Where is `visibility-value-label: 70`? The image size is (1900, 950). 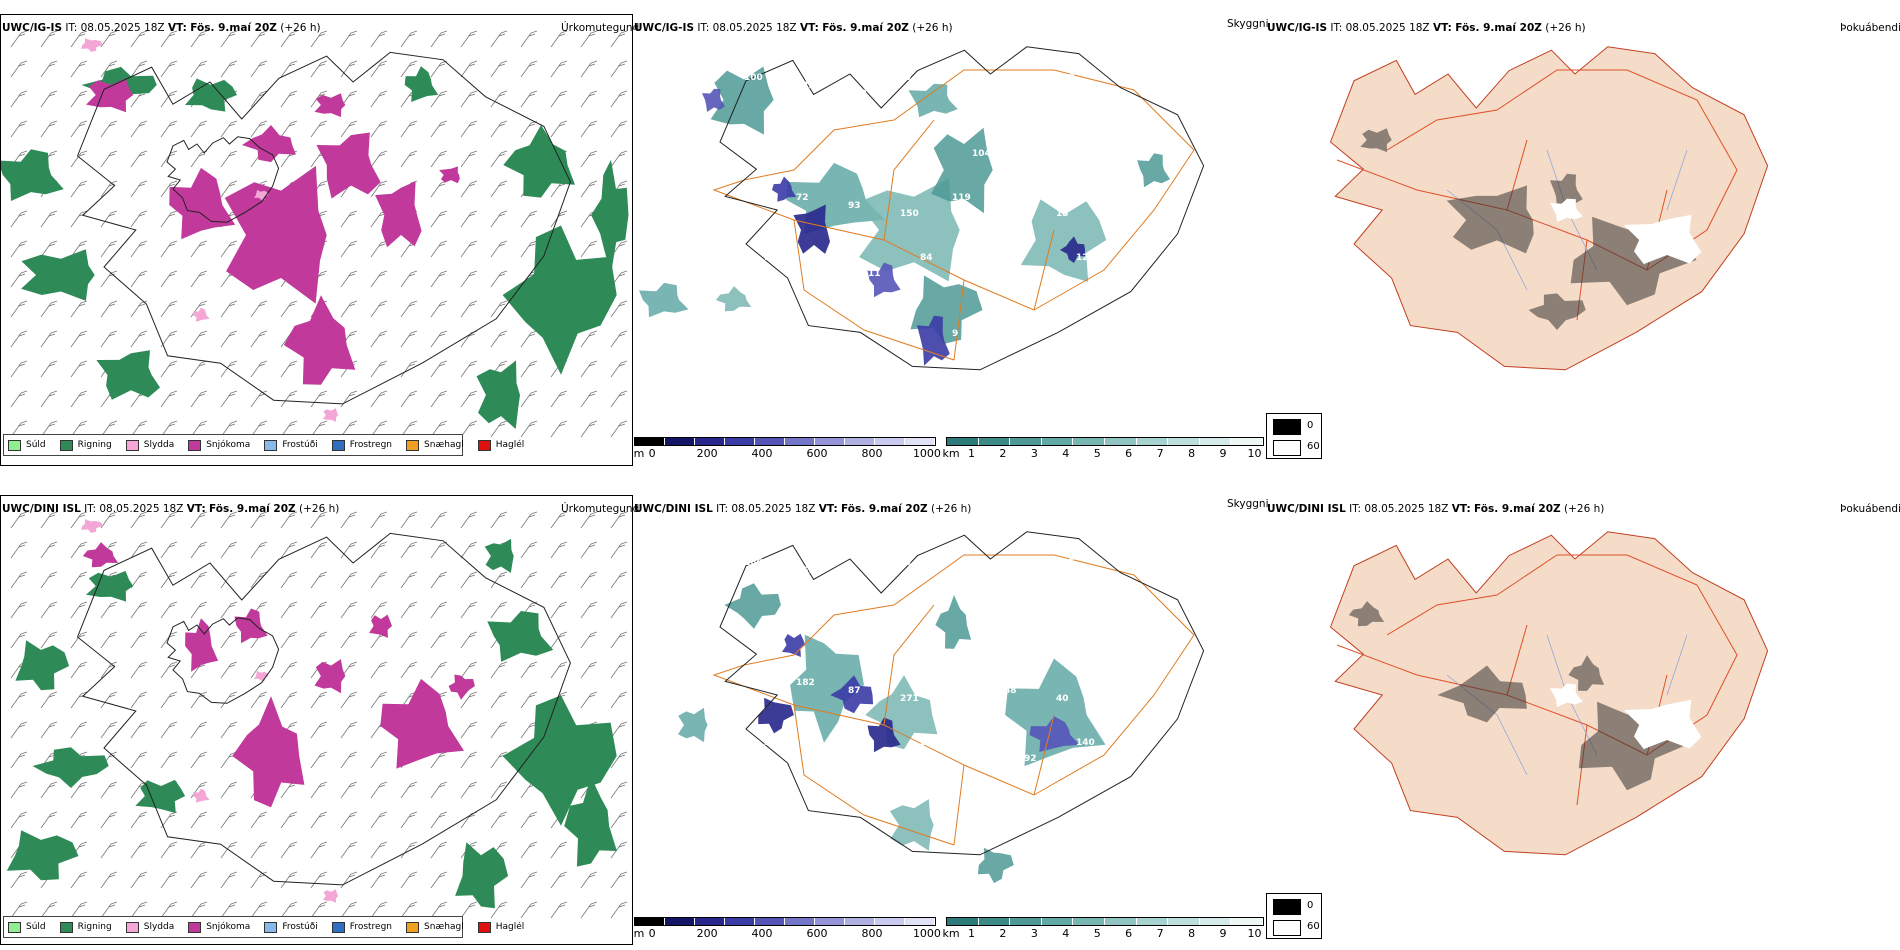
visibility-value-label: 70 is located at coordinates (822, 639).